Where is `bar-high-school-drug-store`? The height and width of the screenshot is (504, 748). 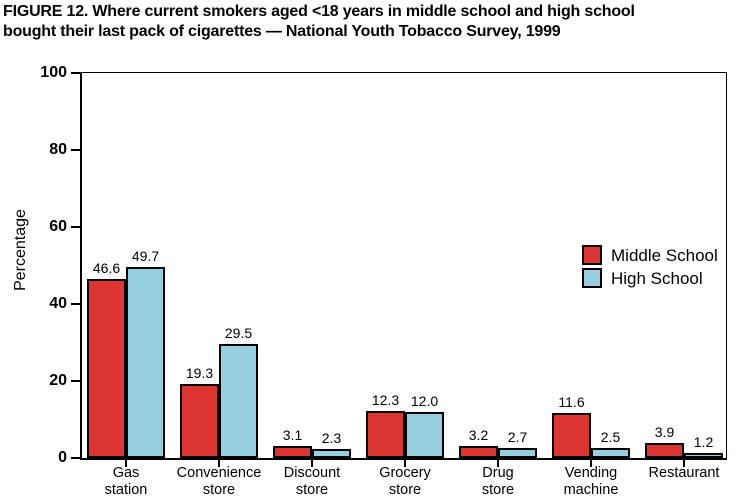
bar-high-school-drug-store is located at coordinates (517, 452).